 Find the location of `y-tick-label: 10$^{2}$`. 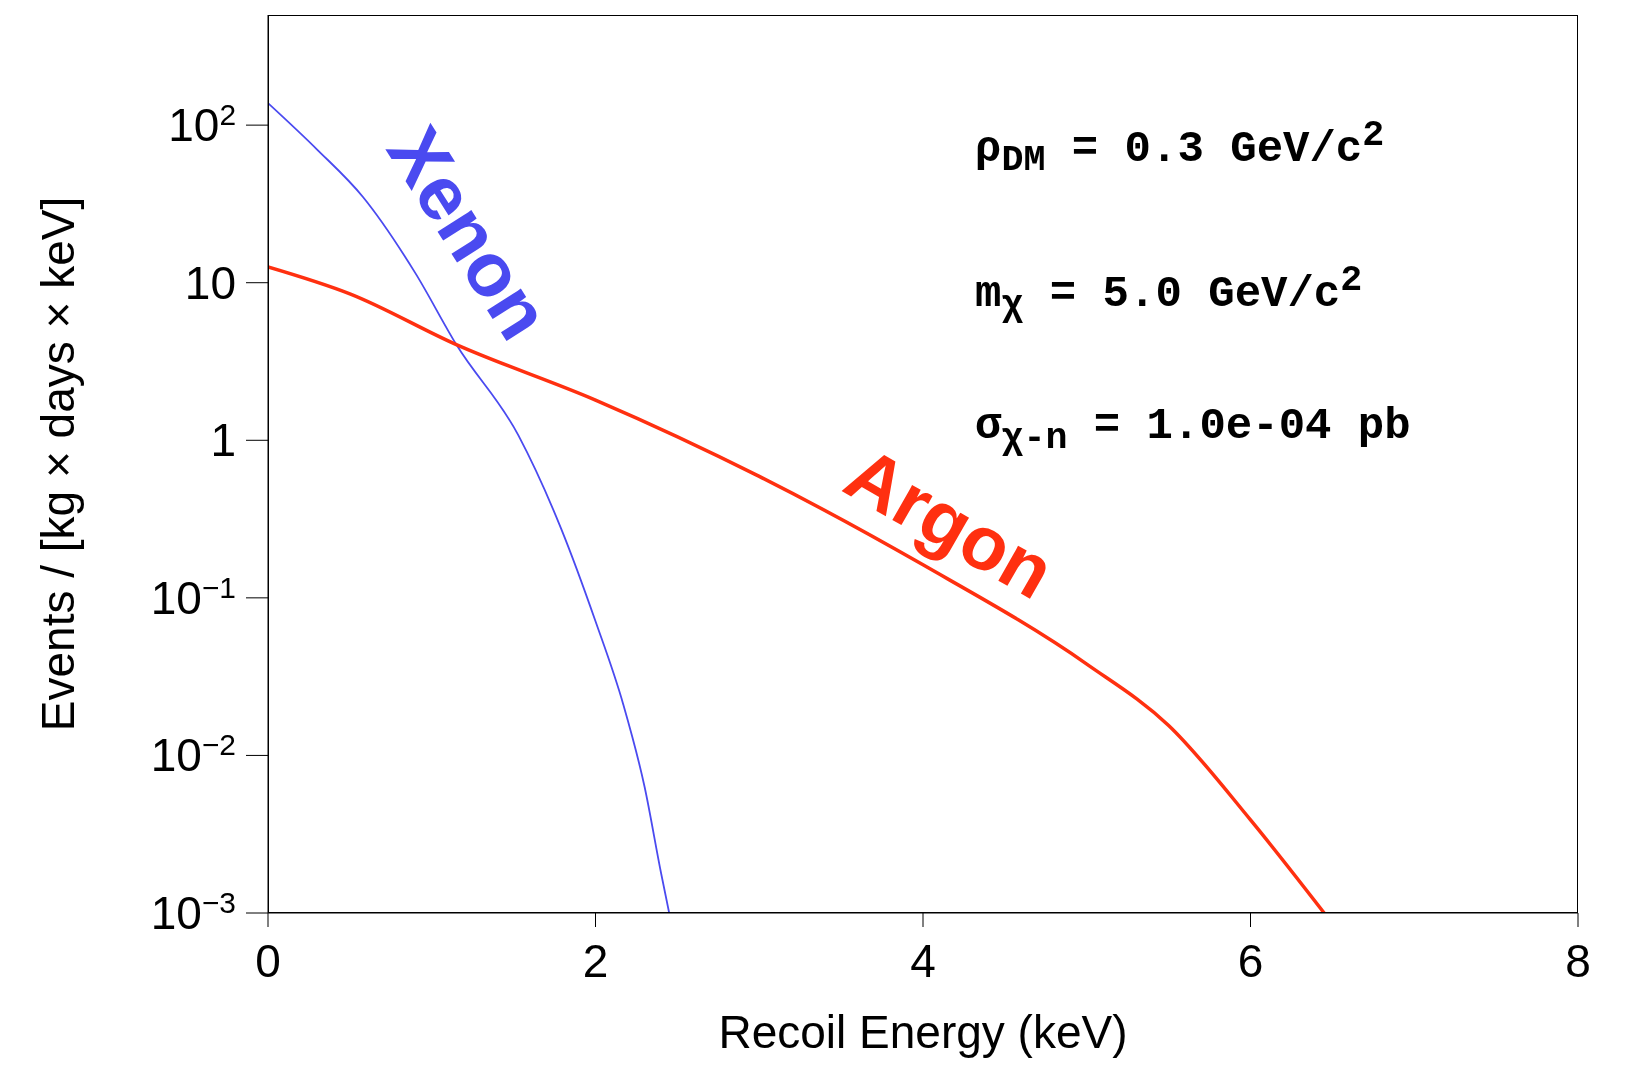

y-tick-label: 10$^{2}$ is located at coordinates (202, 124).